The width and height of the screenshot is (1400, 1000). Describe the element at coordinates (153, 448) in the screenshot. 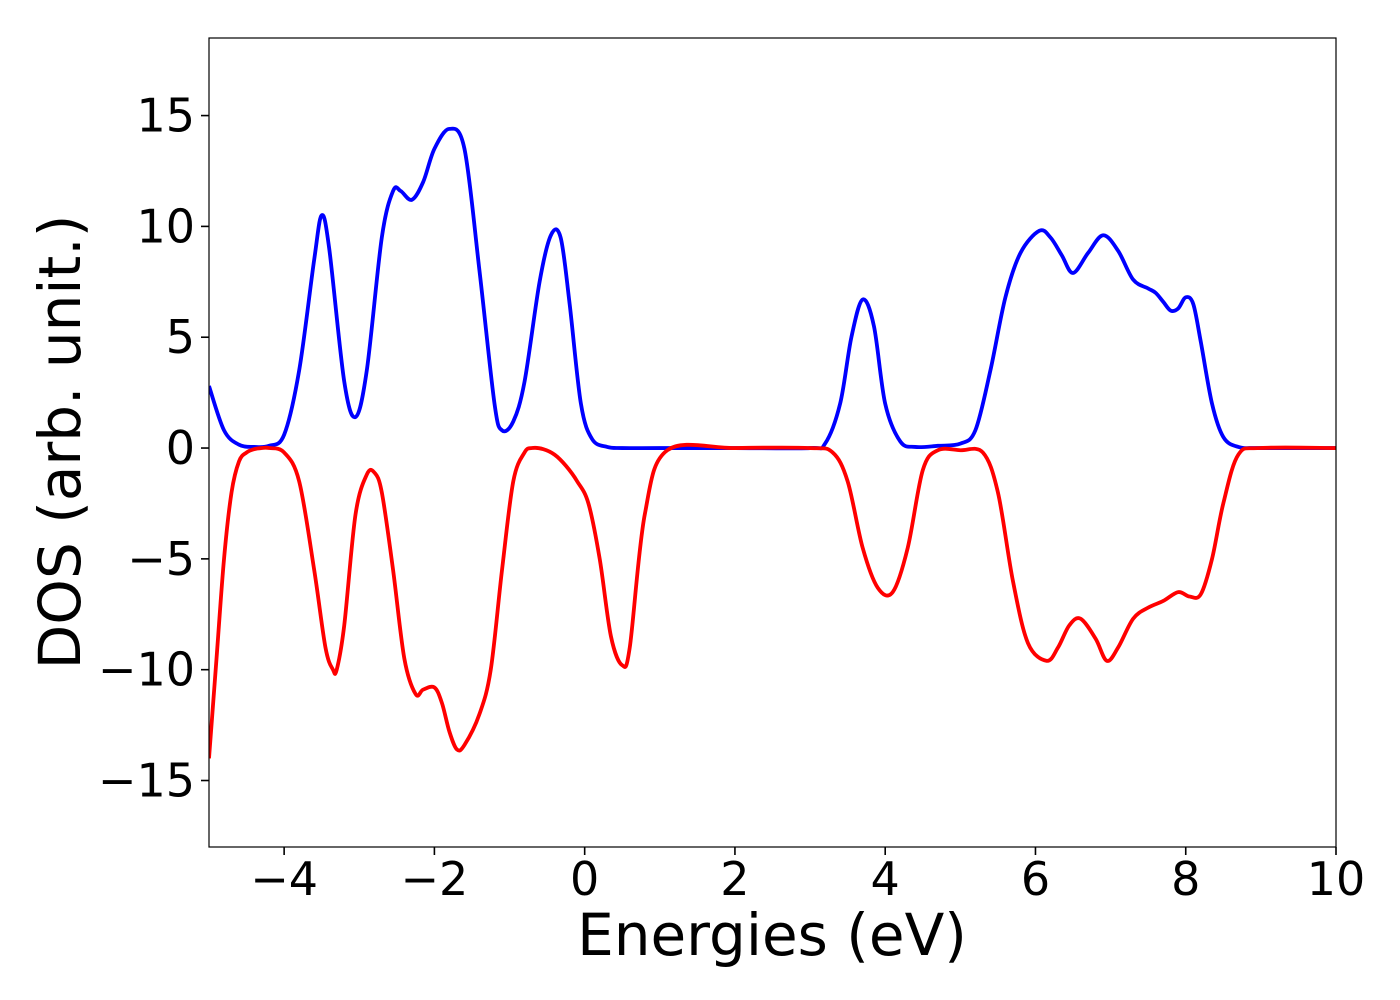

I see `y-axis-ticks: −15 −10 −5 0 5 10 15` at that location.